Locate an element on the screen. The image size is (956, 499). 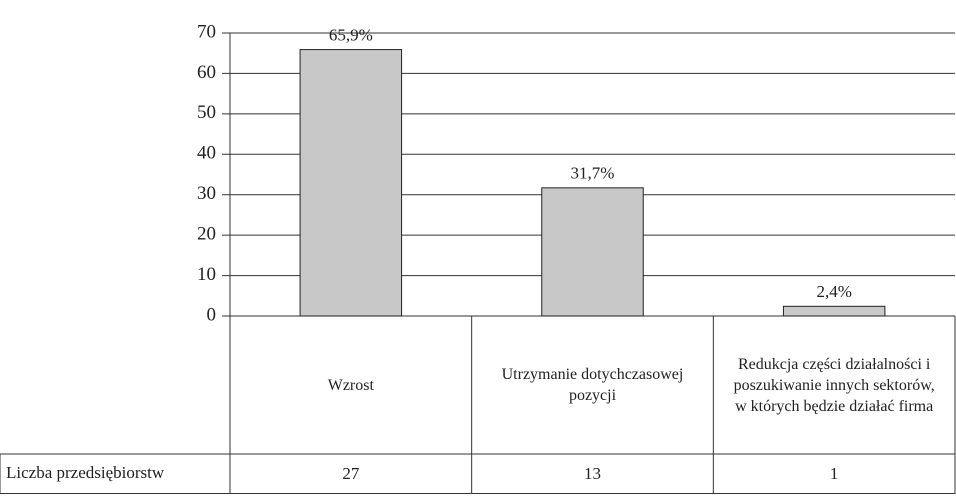
y-tick-label: 10 is located at coordinates (206, 274).